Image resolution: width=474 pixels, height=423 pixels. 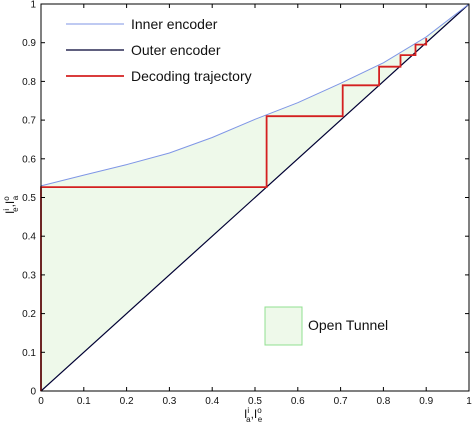 What do you see at coordinates (248, 410) in the screenshot?
I see `x-axis-label-sup: i` at bounding box center [248, 410].